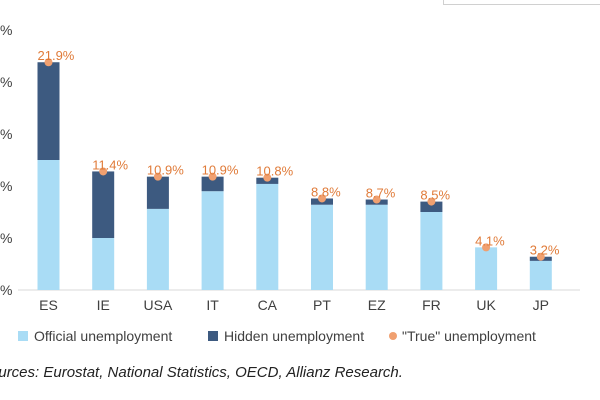 The image size is (600, 400). What do you see at coordinates (220, 170) in the screenshot?
I see `data-label-it: 10.9%` at bounding box center [220, 170].